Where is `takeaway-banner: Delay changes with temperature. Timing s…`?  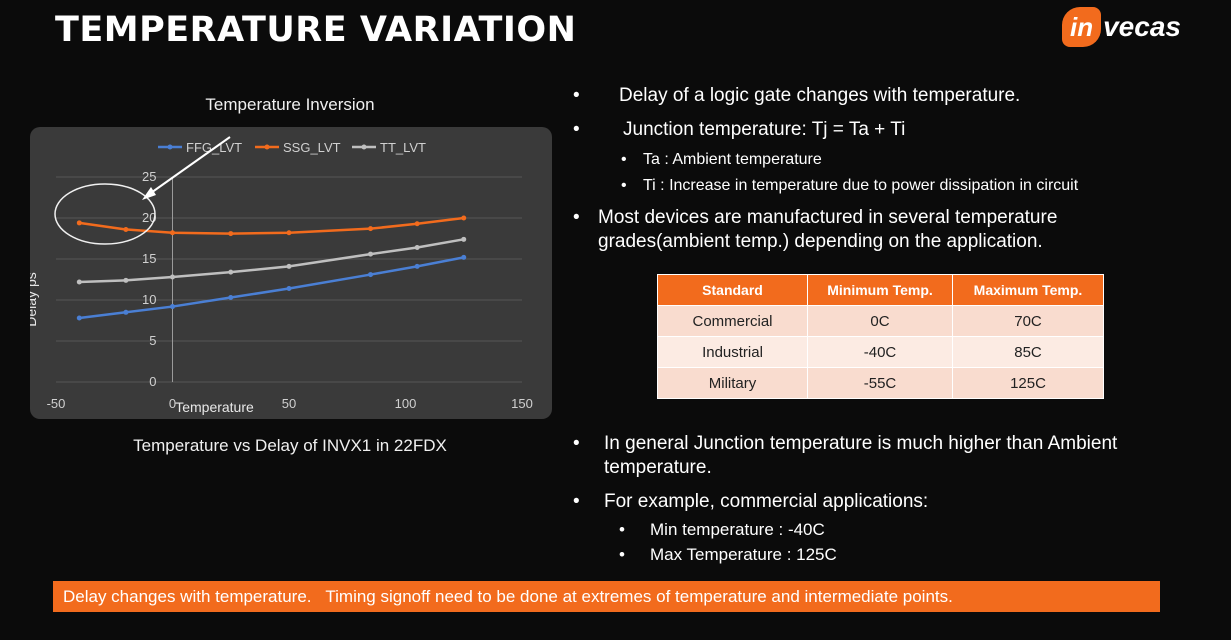
takeaway-banner: Delay changes with temperature. Timing s… is located at coordinates (606, 596).